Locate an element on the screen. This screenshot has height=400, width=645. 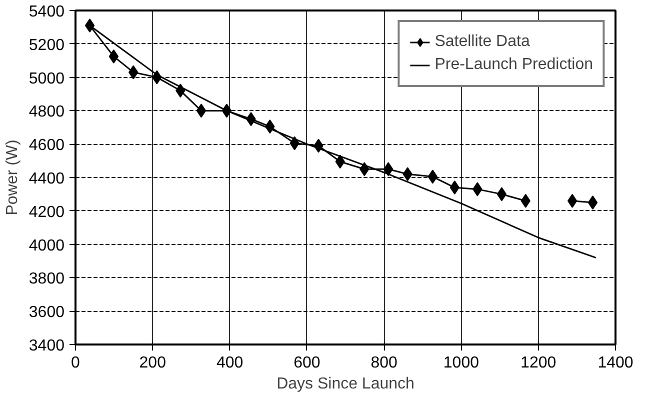
y-tick-label: 4600 is located at coordinates (46, 145).